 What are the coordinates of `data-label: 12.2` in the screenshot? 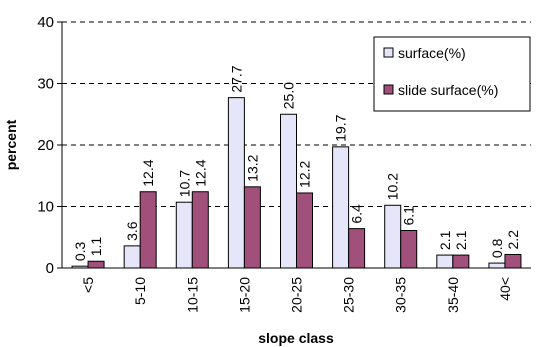 It's located at (305, 174).